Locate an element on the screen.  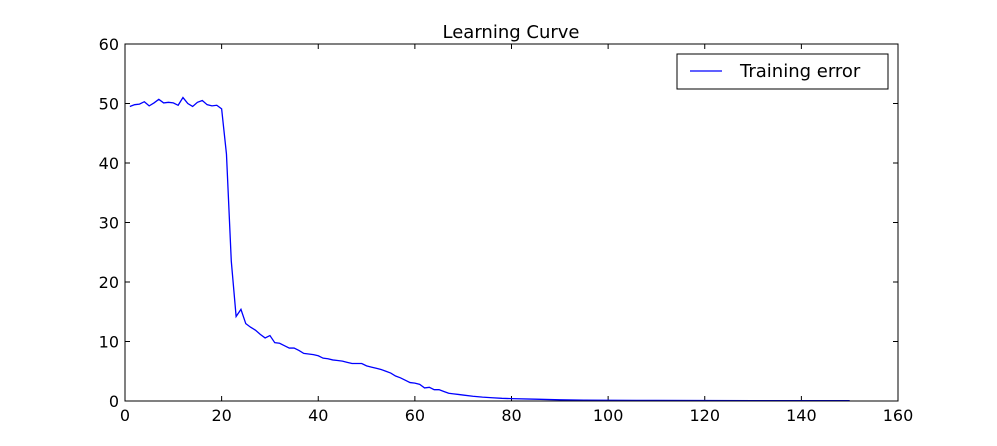
y-tick-label: 50 is located at coordinates (109, 104).